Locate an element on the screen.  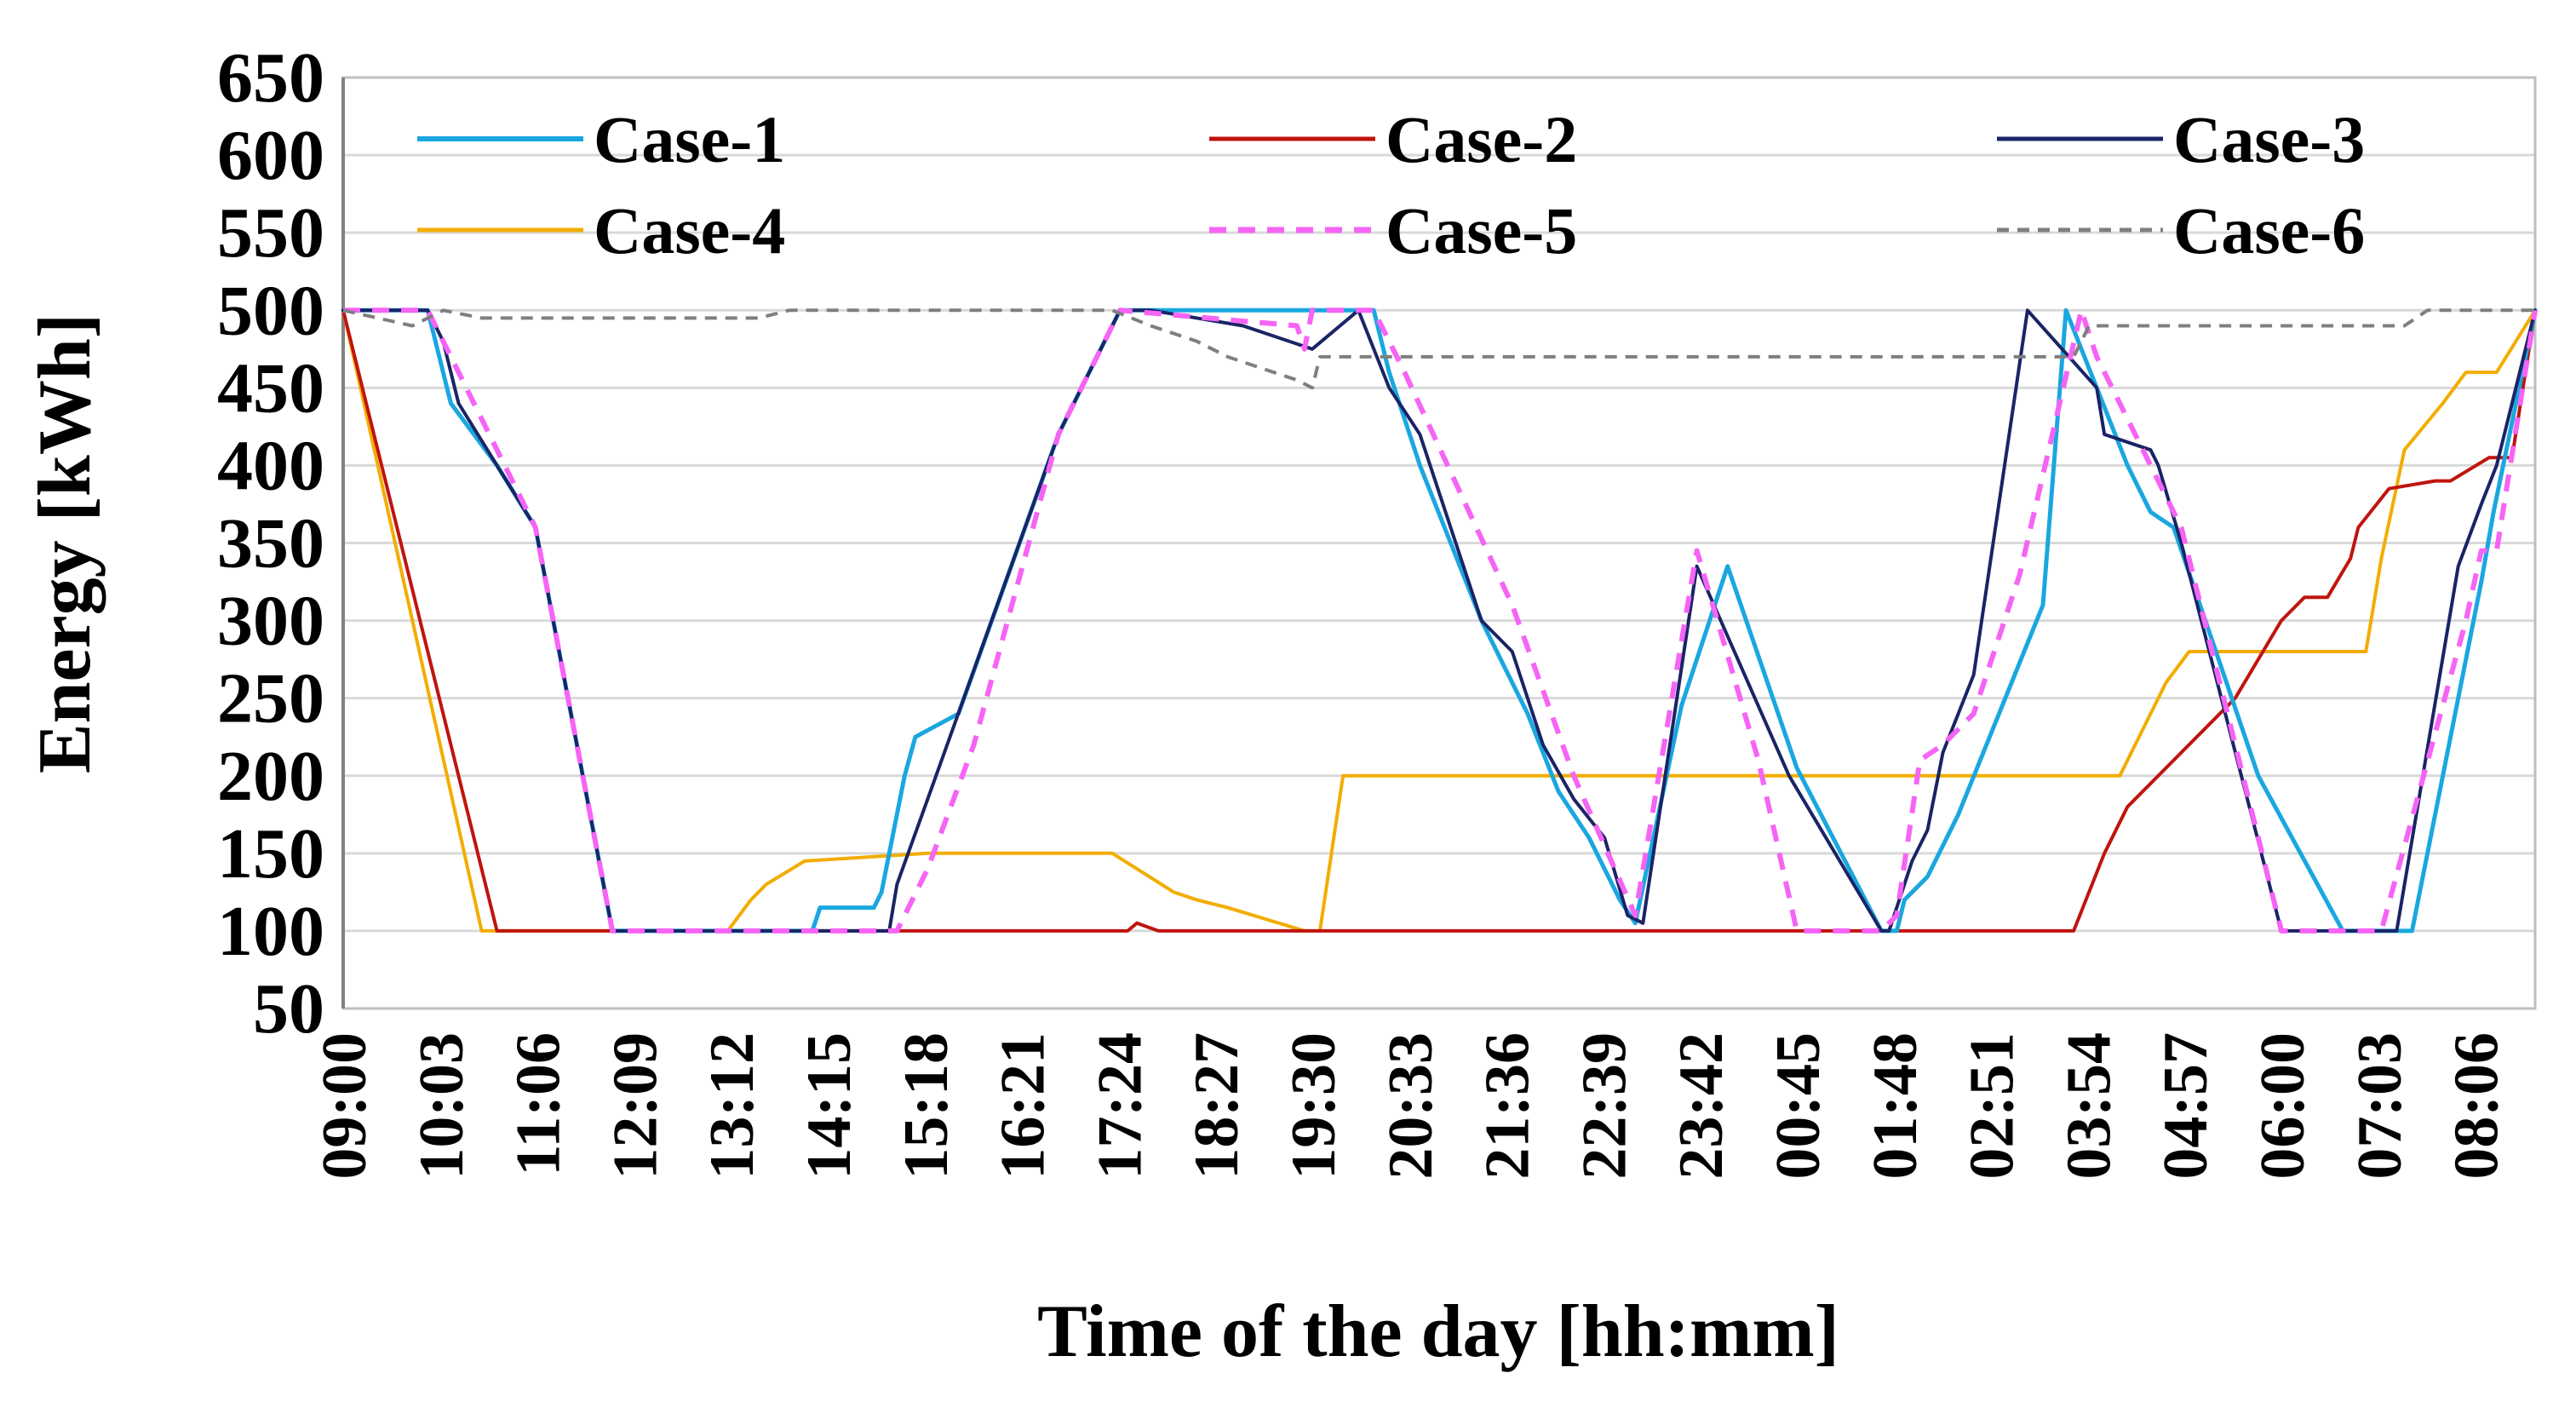
x-tick-label-16: 01:48 is located at coordinates (1896, 1106).